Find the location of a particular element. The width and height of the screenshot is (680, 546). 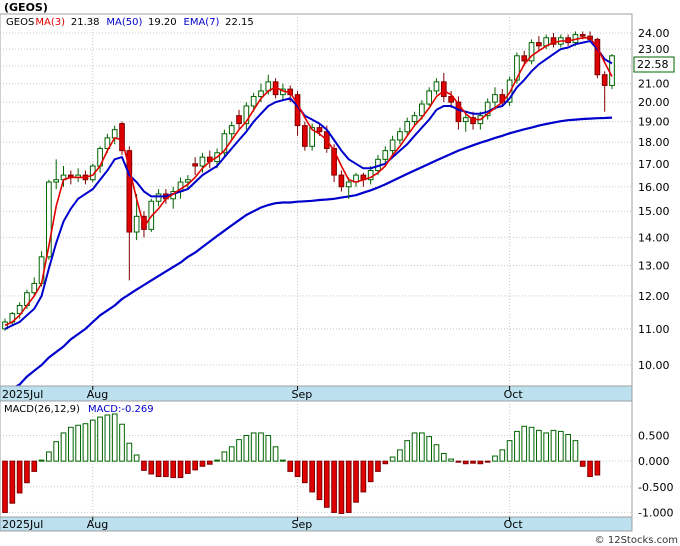

price-y-tick: 20.00 is located at coordinates (654, 102).